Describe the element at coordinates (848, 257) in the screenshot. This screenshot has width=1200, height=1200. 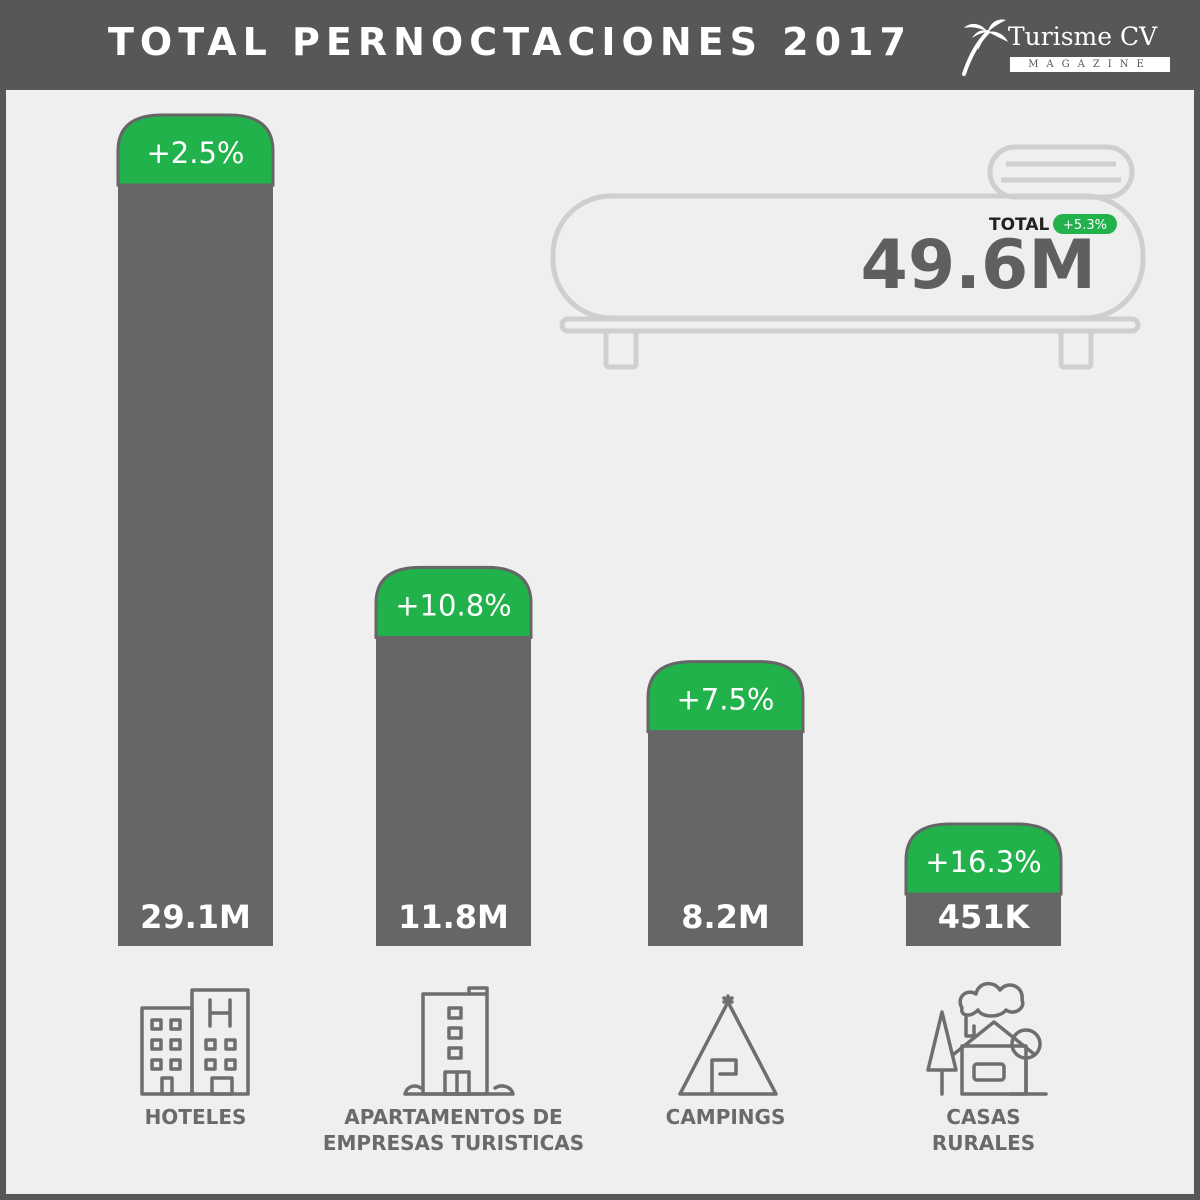
I see `total-sofa-illustration` at that location.